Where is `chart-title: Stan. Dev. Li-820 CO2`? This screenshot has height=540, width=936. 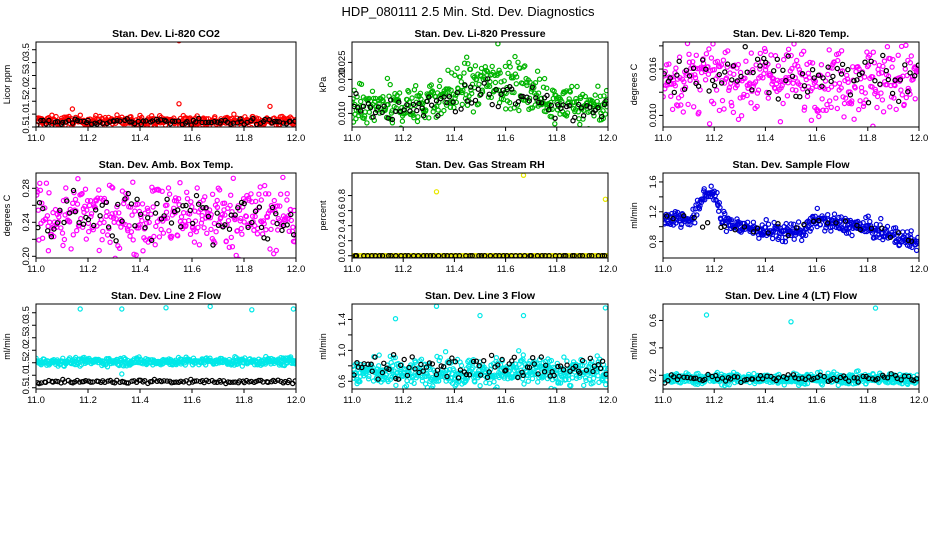
chart-title: Stan. Dev. Li-820 CO2 is located at coordinates (166, 34).